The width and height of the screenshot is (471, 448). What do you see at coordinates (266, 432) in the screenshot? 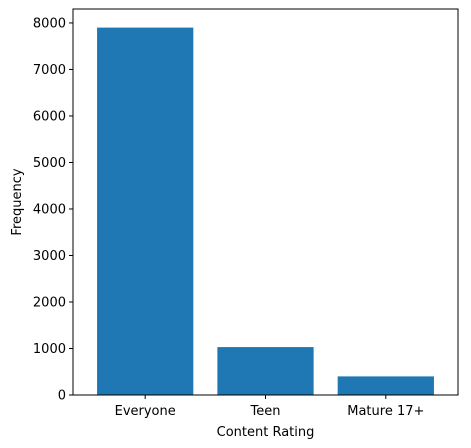
I see `x-axis-label: Content Rating` at bounding box center [266, 432].